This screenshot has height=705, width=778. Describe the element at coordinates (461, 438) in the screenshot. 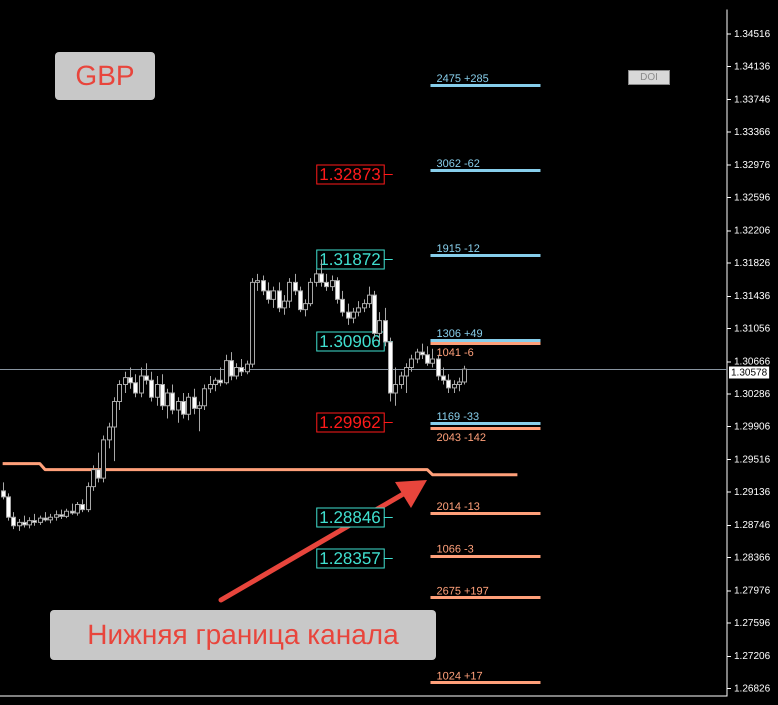

I see `annotation: 2043 -142` at that location.